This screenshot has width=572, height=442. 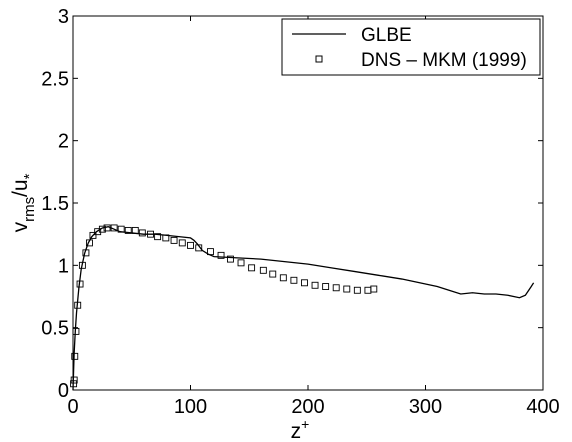 I want to click on y-tick-label: 0, so click(x=63, y=391).